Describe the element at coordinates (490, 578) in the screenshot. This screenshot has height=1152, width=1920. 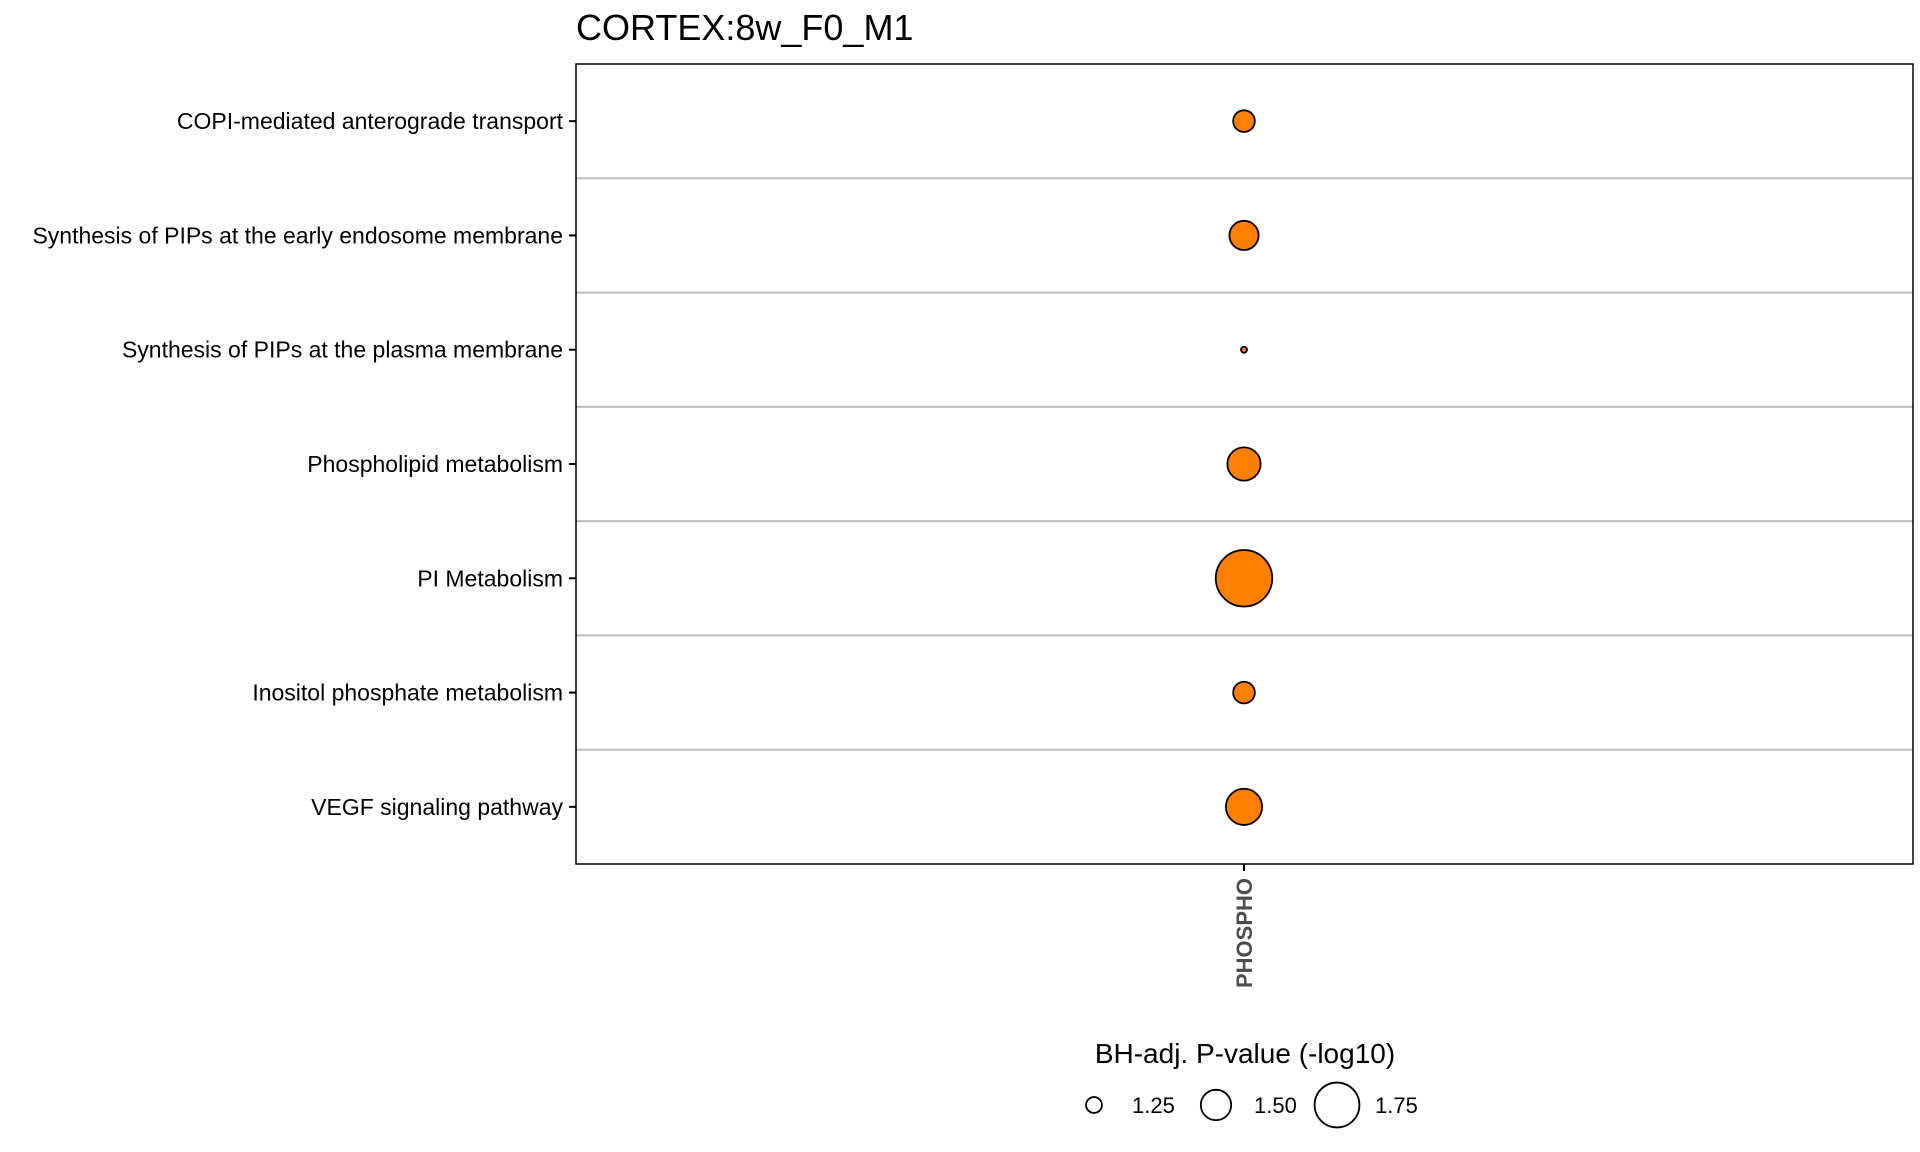
I see `y-tick-label: PI Metabolism` at that location.